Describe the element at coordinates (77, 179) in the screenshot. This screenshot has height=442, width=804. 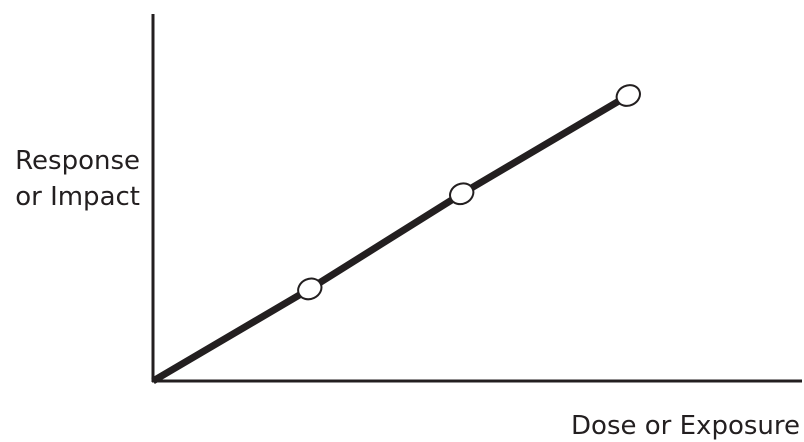
I see `y-axis-title: Response or Impact` at that location.